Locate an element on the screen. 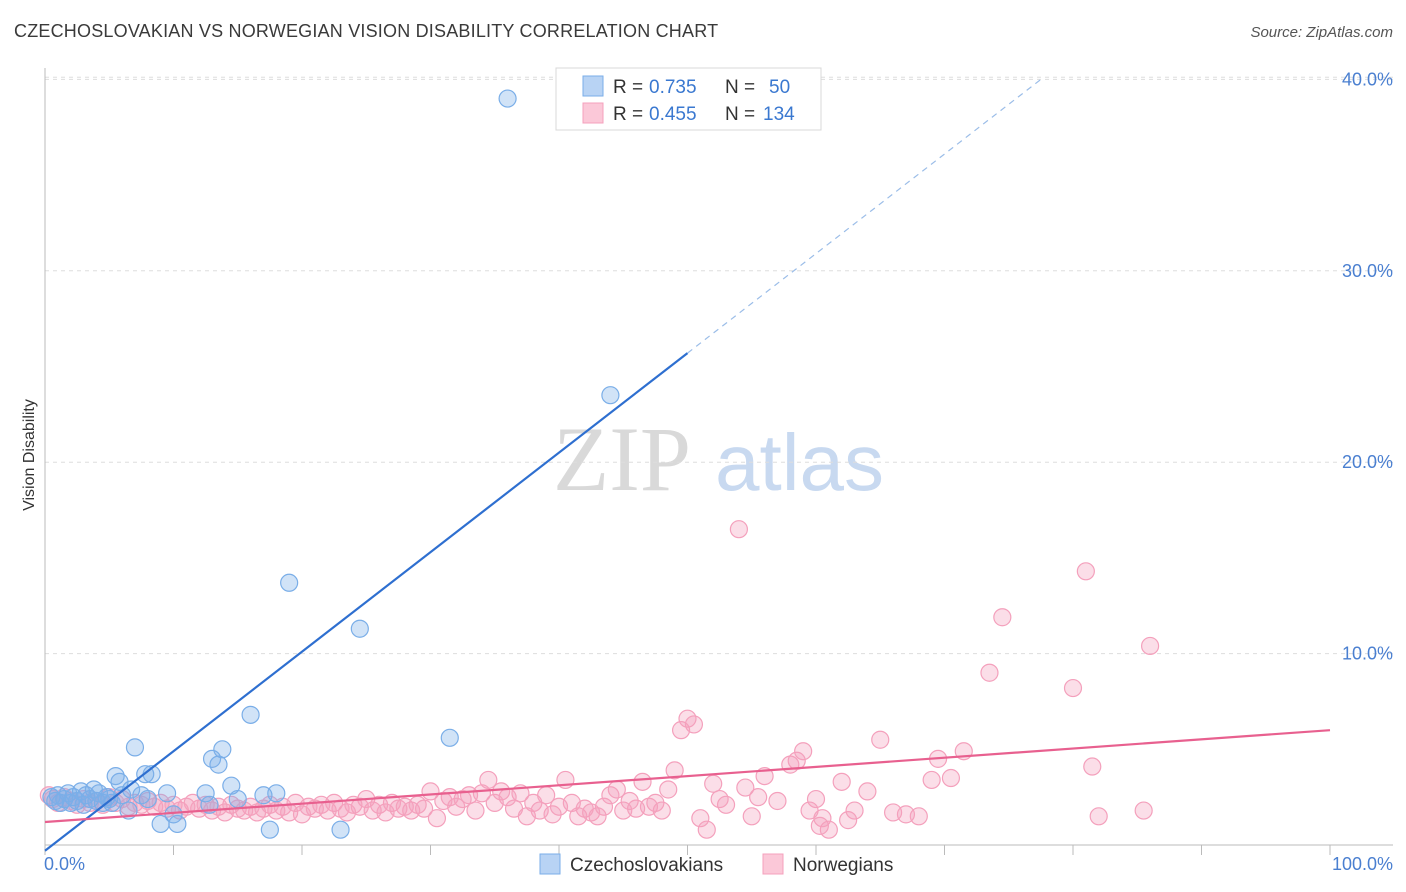 The height and width of the screenshot is (892, 1406). y-tick-label: 10.0% is located at coordinates (1367, 654).